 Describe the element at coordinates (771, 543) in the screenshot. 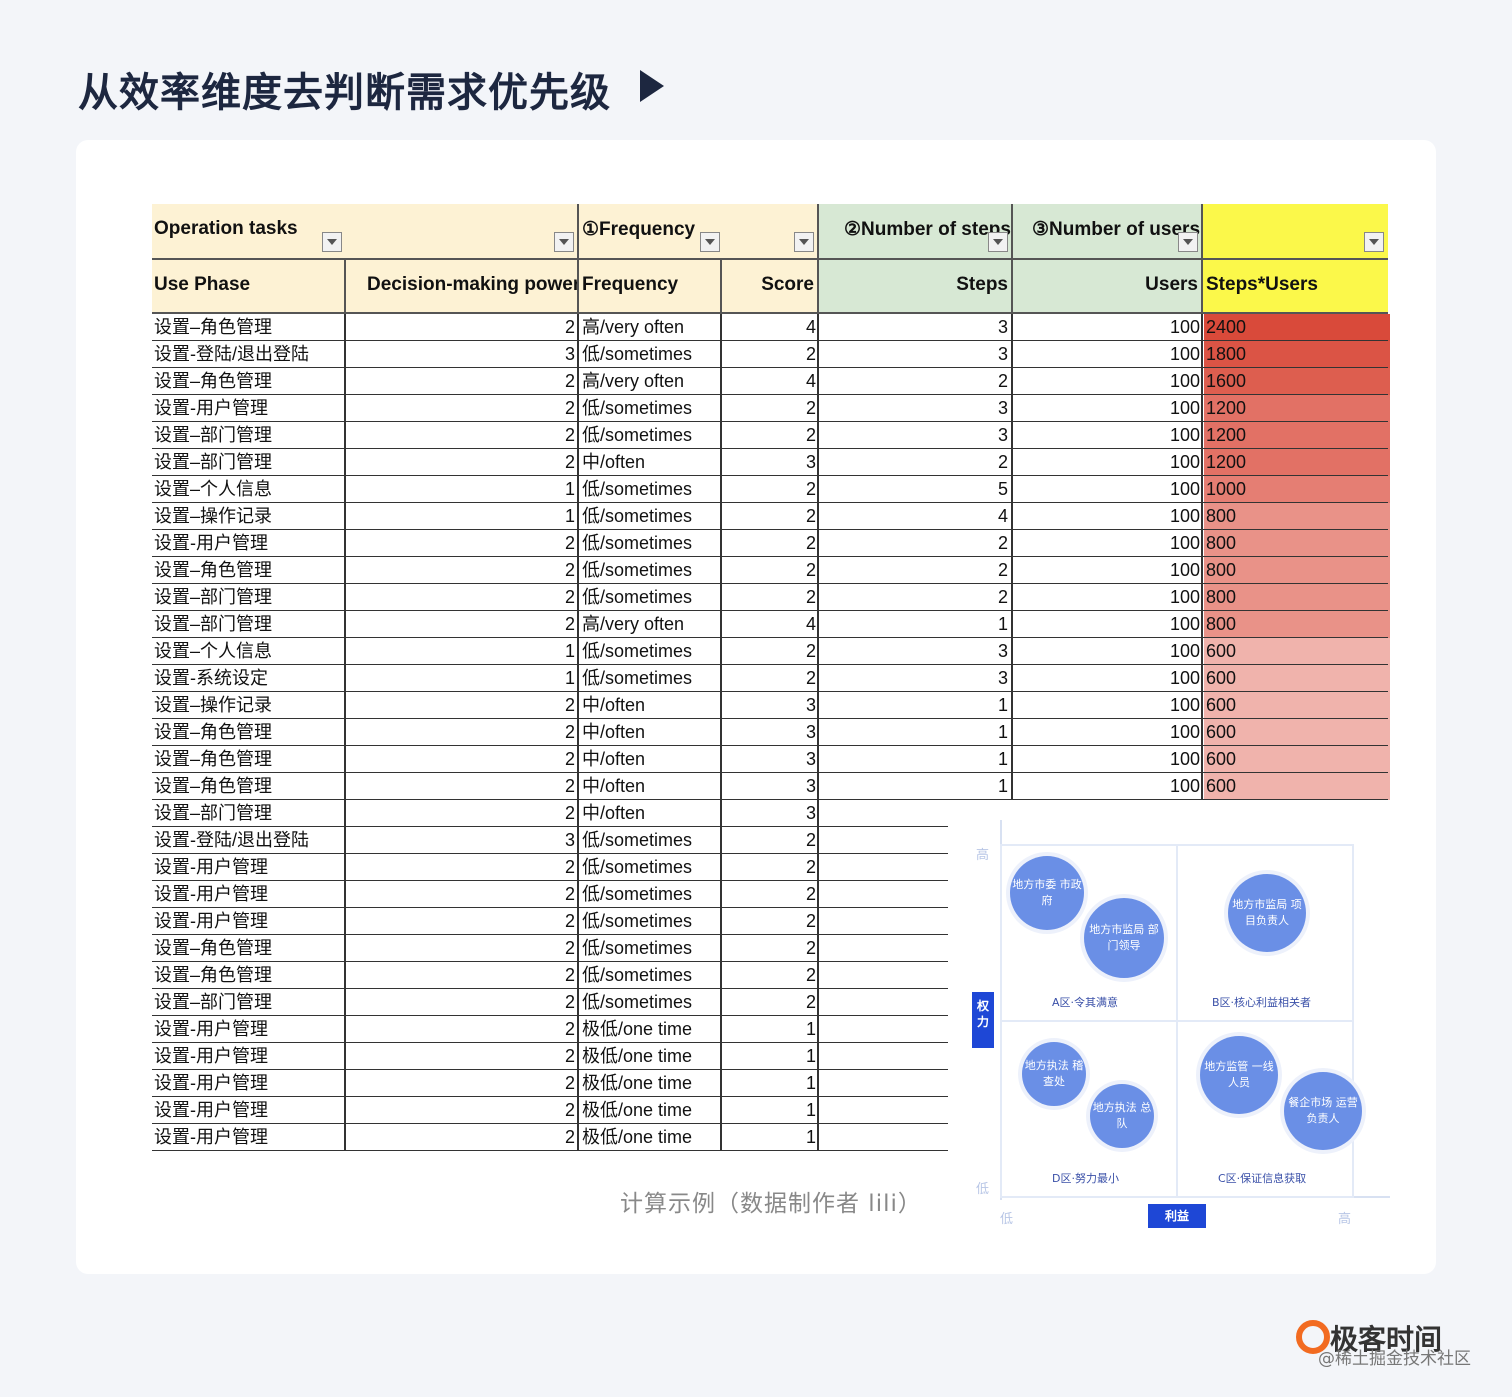

I see `table-row: 设置-用户管理 2 低/sometimes 2 2 100 800` at that location.